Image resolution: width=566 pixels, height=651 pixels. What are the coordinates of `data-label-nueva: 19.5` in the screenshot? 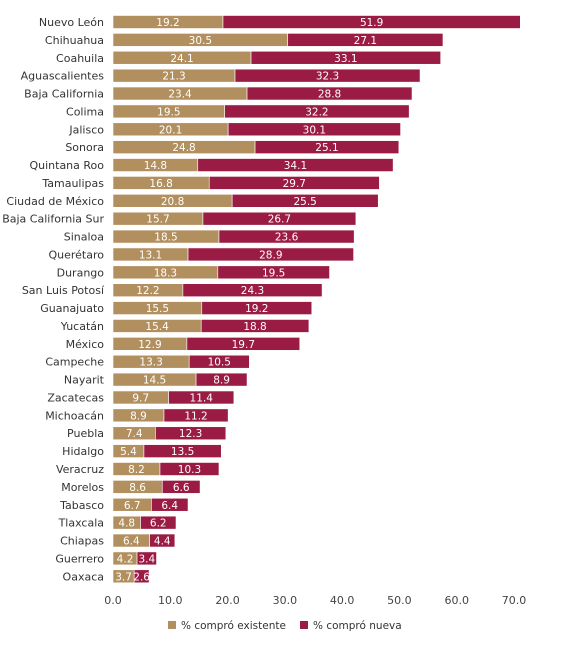 It's located at (273, 273).